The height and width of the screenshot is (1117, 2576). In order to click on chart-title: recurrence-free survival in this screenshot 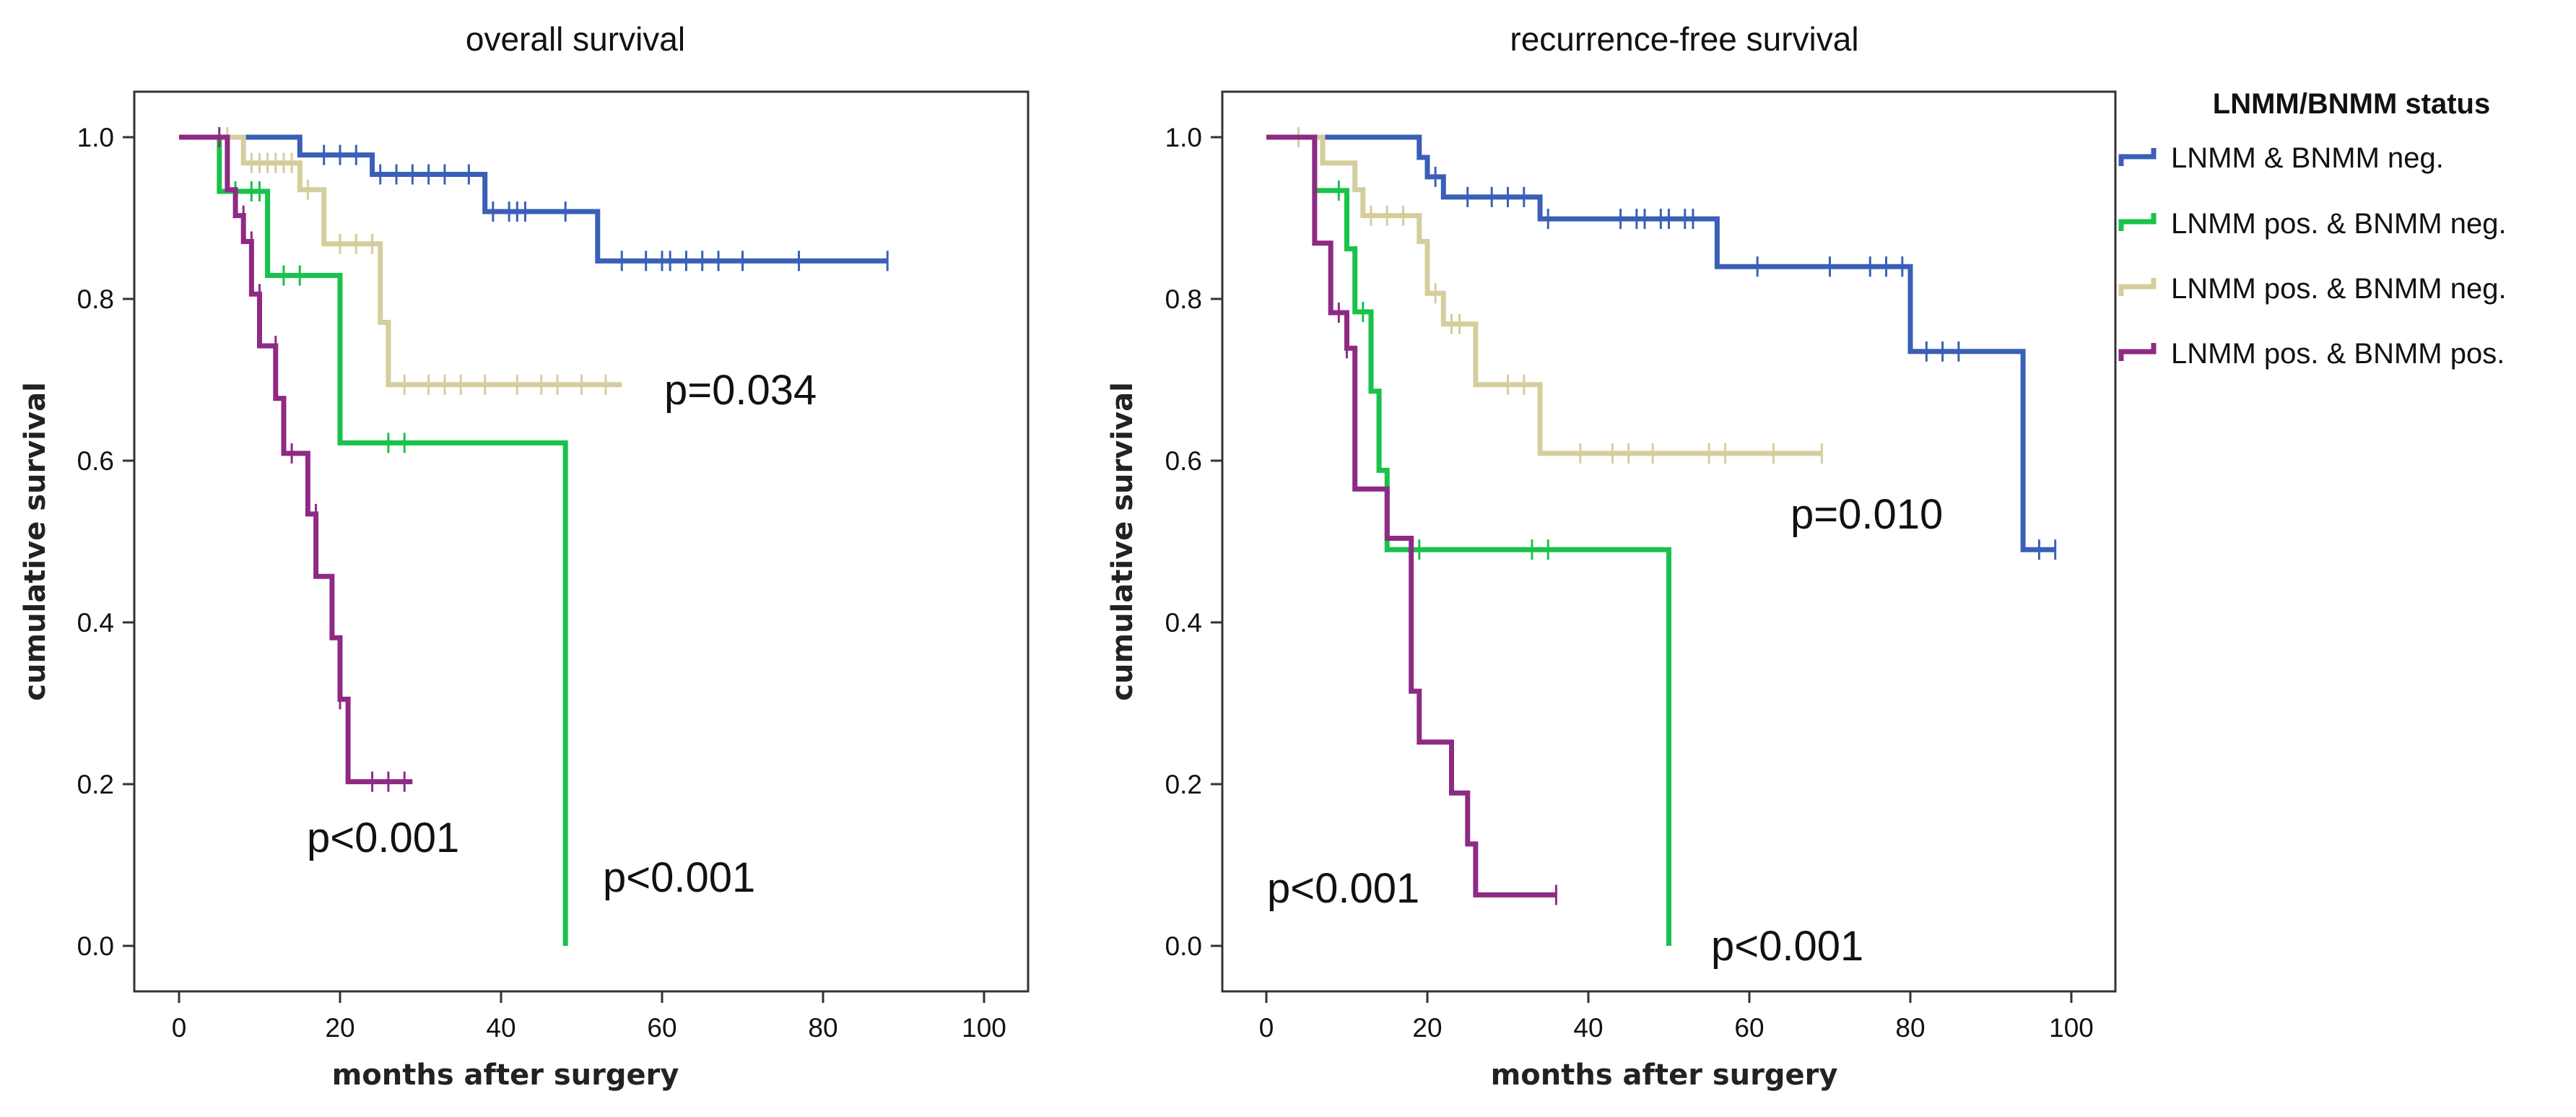, I will do `click(1684, 39)`.